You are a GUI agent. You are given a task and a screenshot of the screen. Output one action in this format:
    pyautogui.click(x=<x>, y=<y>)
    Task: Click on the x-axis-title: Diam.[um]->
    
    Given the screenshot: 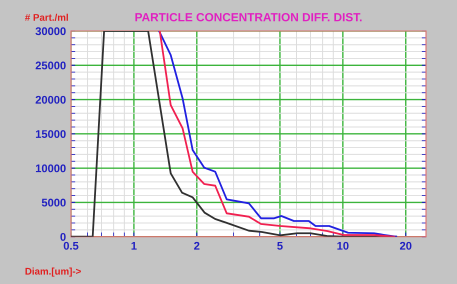 What is the action you would take?
    pyautogui.click(x=53, y=272)
    